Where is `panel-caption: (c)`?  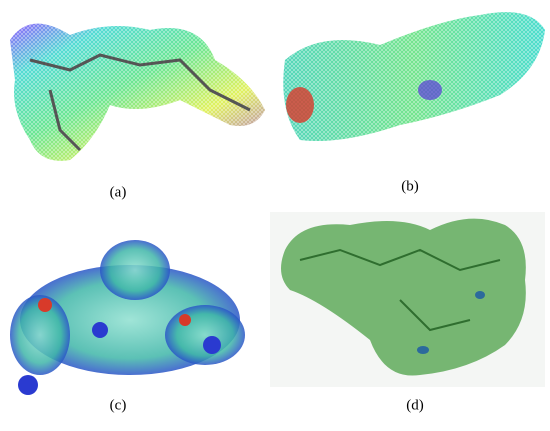
panel-caption: (c) is located at coordinates (118, 405).